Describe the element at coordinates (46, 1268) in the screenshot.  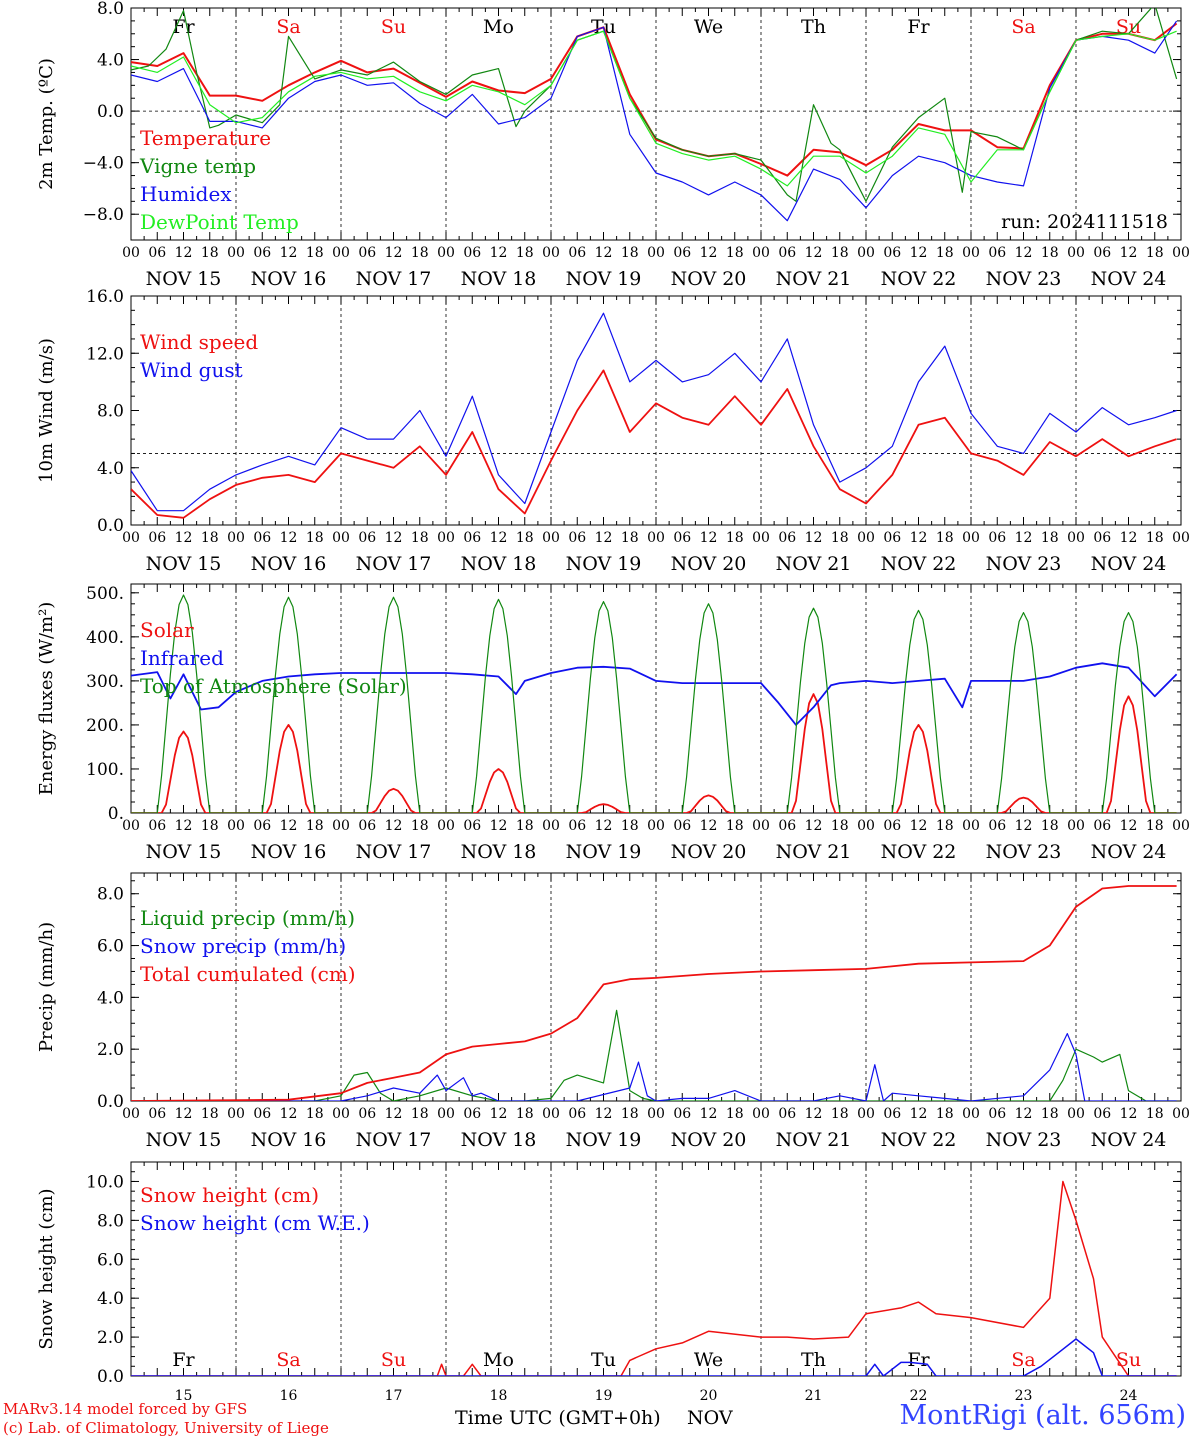
I see `y-axis-label: Snow height (cm)` at that location.